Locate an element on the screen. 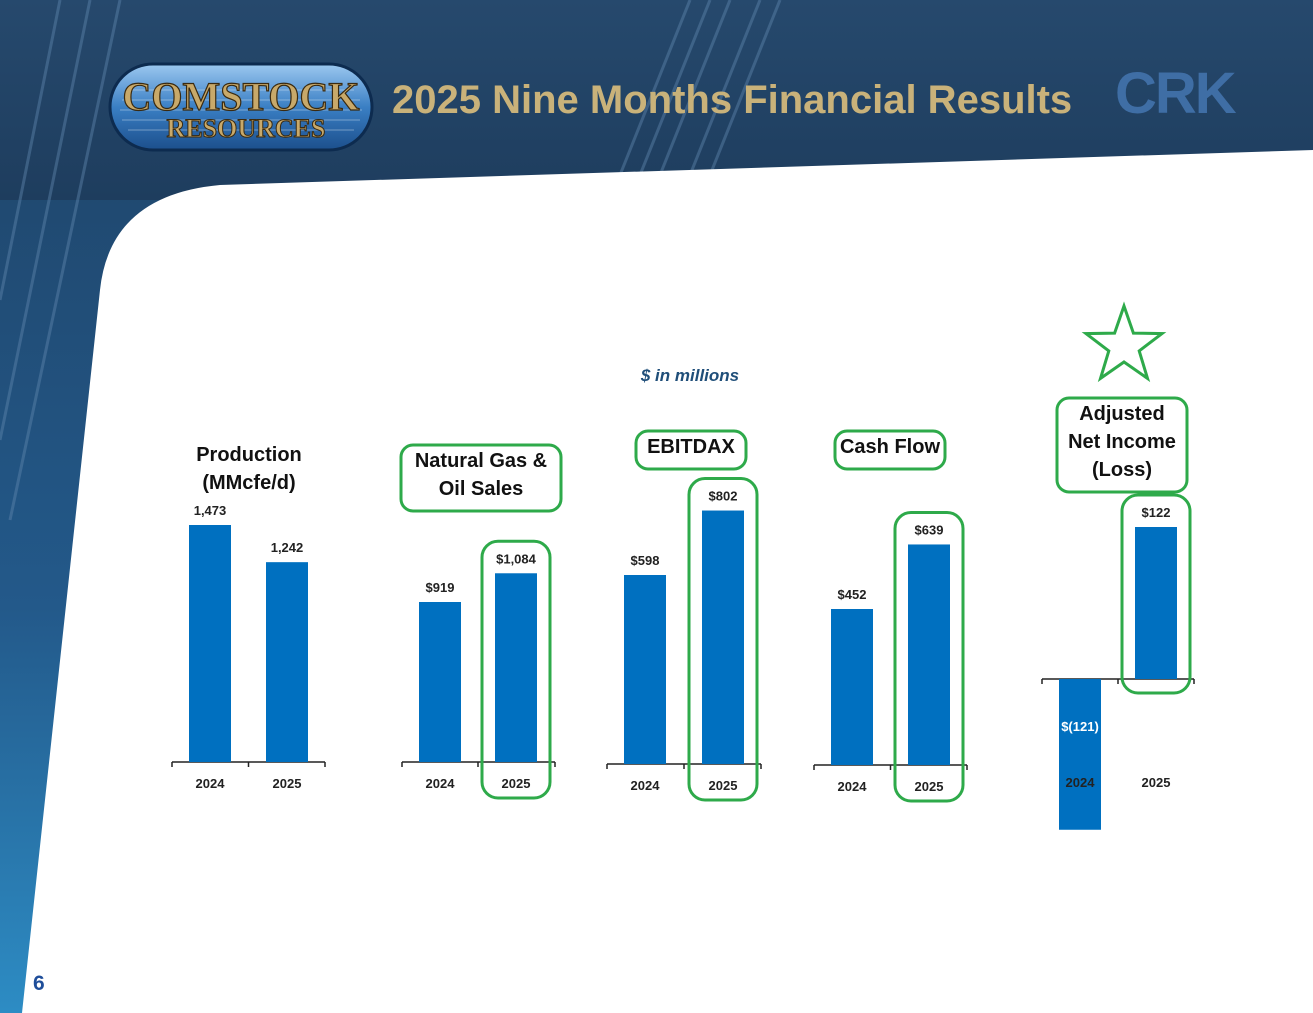 Image resolution: width=1313 pixels, height=1013 pixels. chart-panel-3: $598 2024 $802 2025 EBITDAX is located at coordinates (684, 615).